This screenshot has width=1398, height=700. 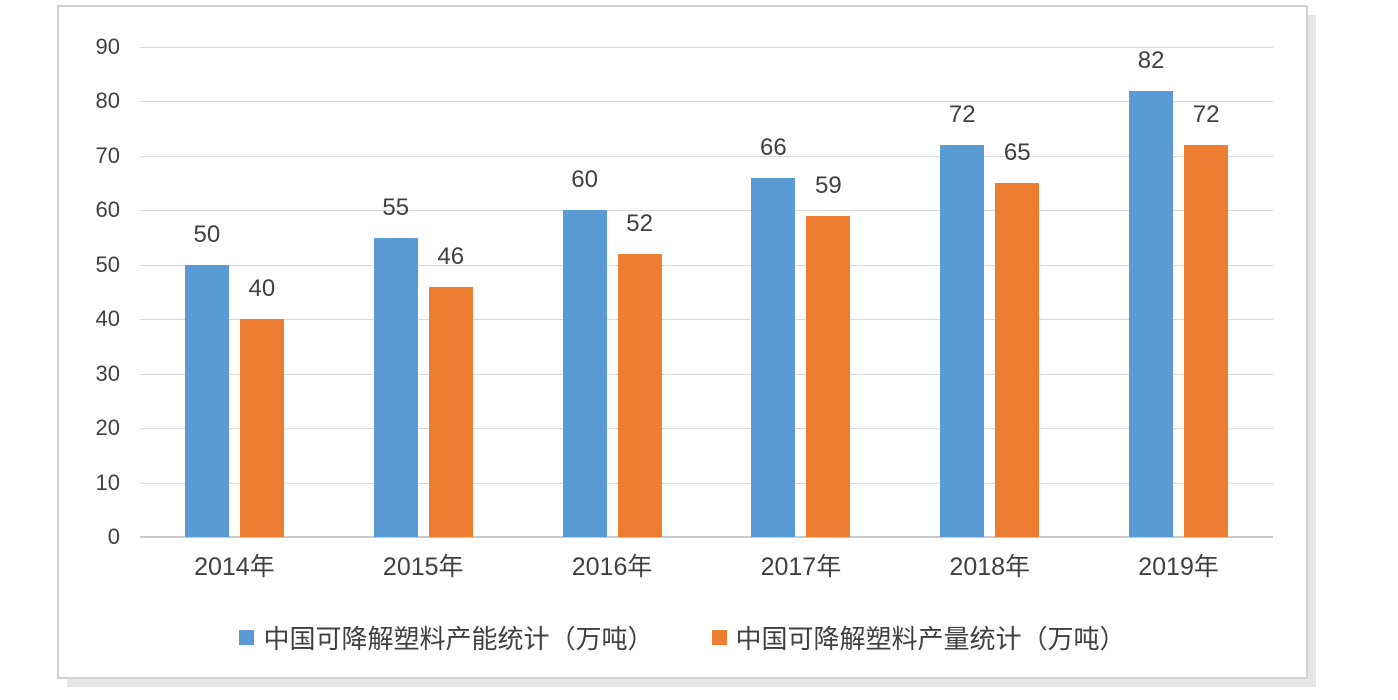 What do you see at coordinates (247, 637) in the screenshot?
I see `legend-swatch-capacity-icon` at bounding box center [247, 637].